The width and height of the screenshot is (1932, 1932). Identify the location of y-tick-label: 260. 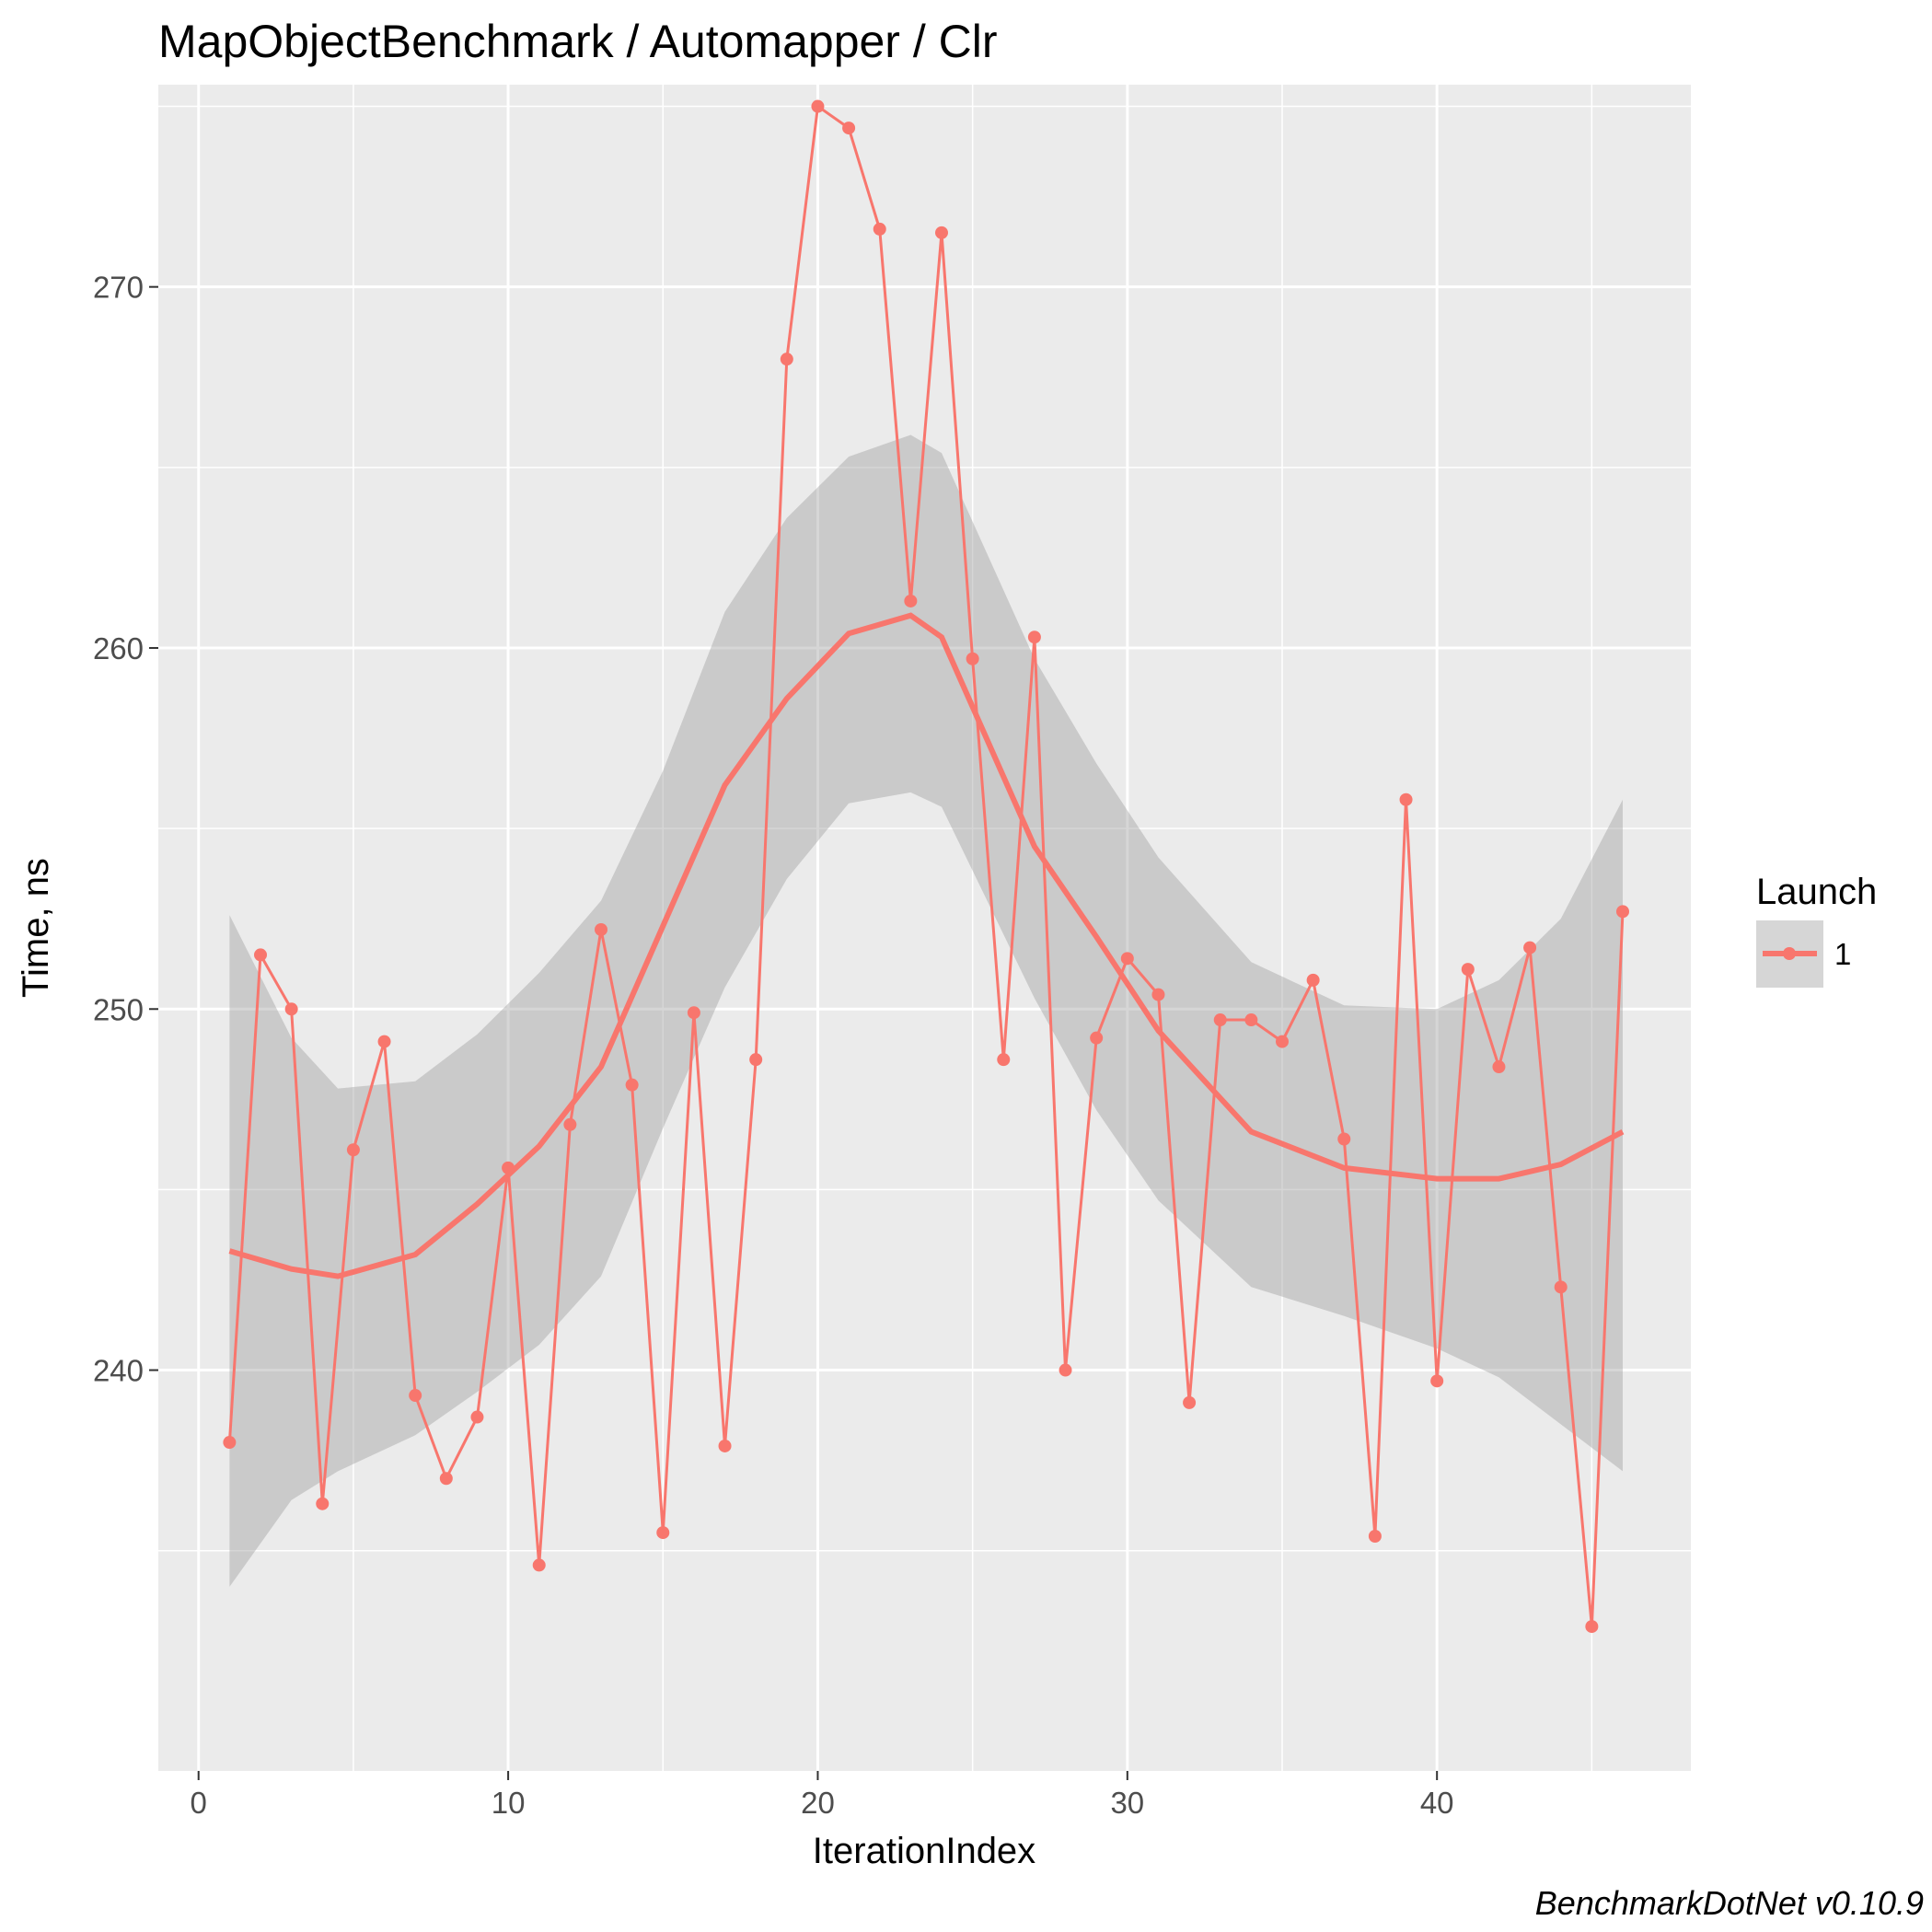
(119, 648).